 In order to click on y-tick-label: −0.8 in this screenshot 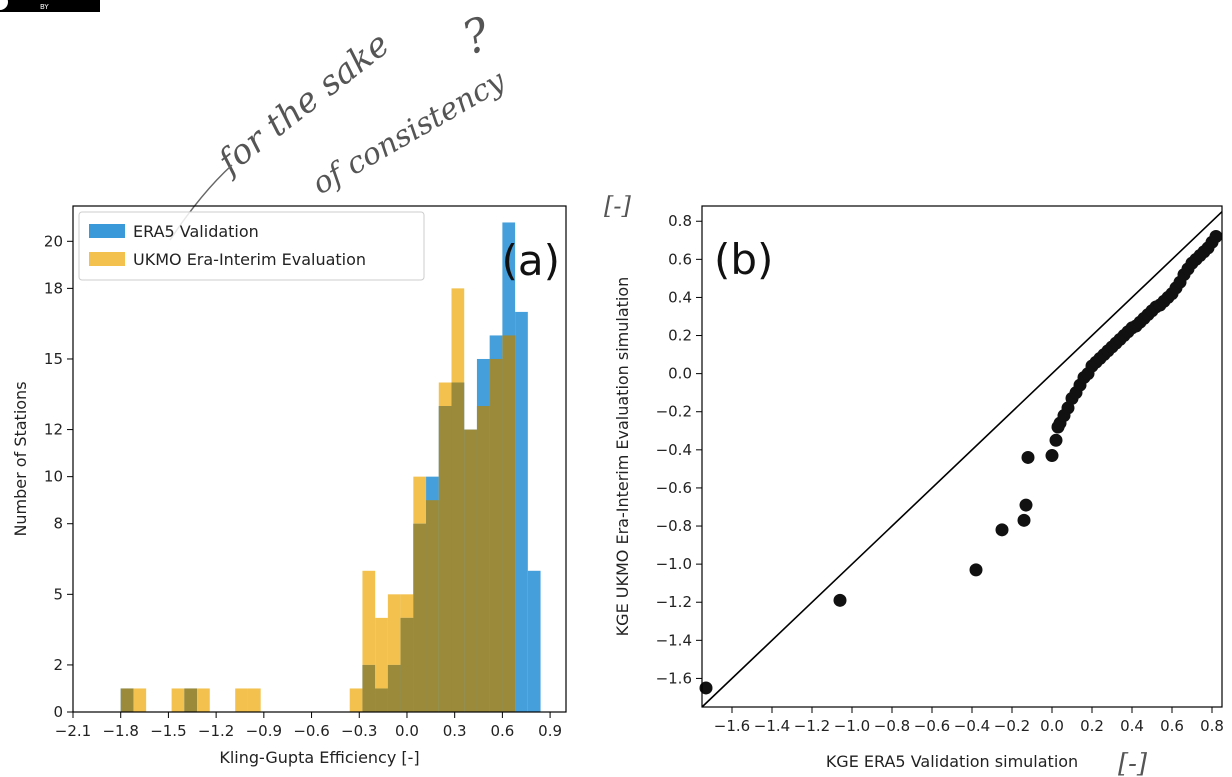, I will do `click(674, 526)`.